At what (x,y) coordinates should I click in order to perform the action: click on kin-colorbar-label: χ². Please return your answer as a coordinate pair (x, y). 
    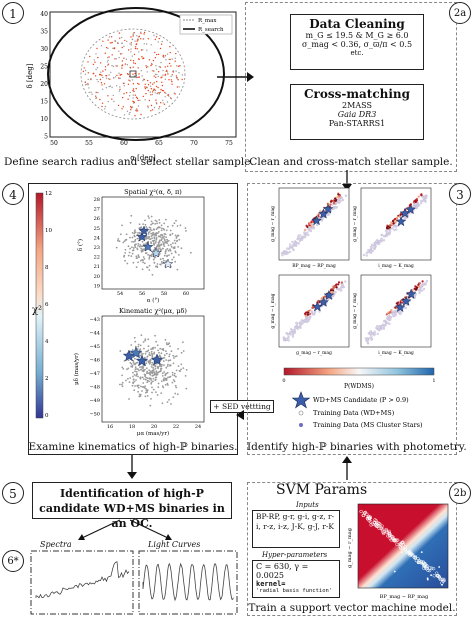
    Looking at the image, I should click on (37, 310).